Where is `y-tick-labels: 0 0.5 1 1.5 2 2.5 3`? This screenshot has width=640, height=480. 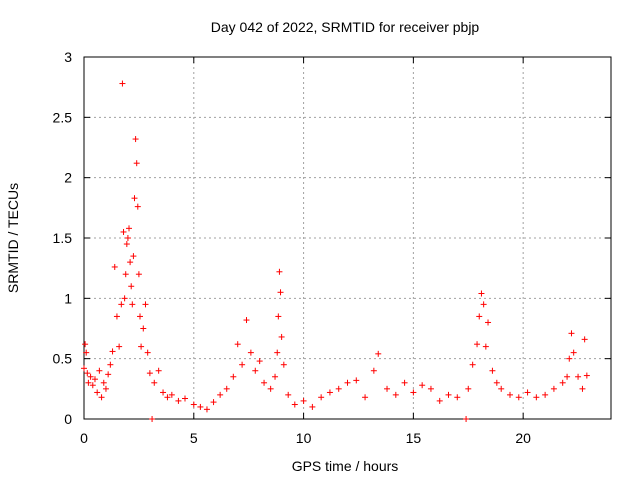 y-tick-labels: 0 0.5 1 1.5 2 2.5 3 is located at coordinates (63, 238).